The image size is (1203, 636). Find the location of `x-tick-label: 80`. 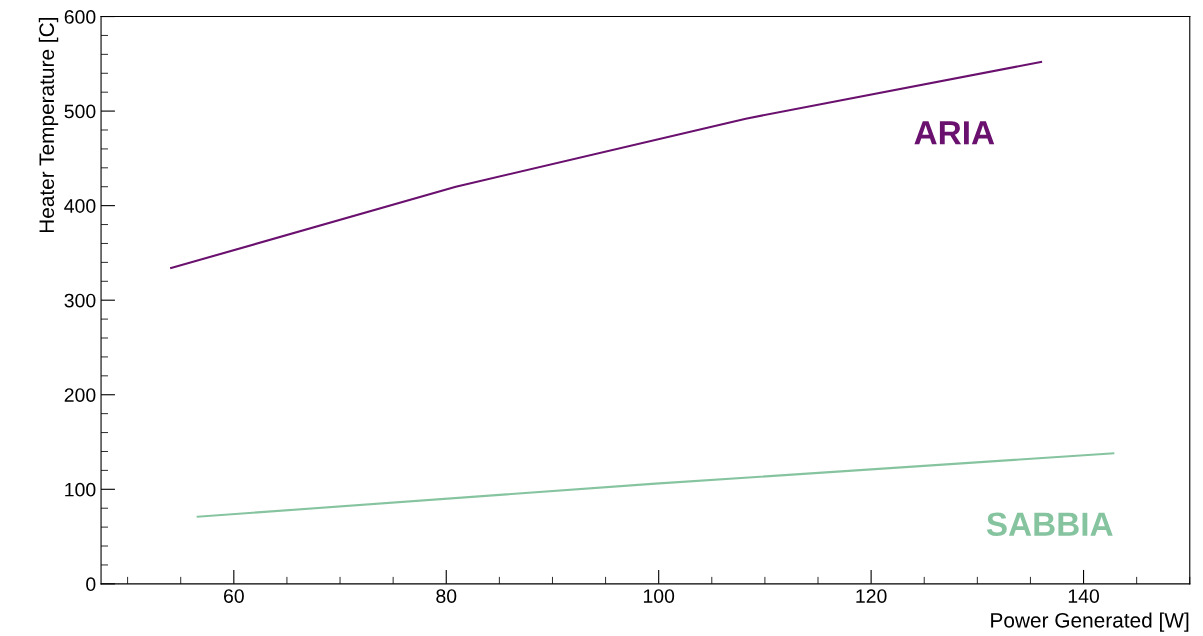

x-tick-label: 80 is located at coordinates (446, 596).